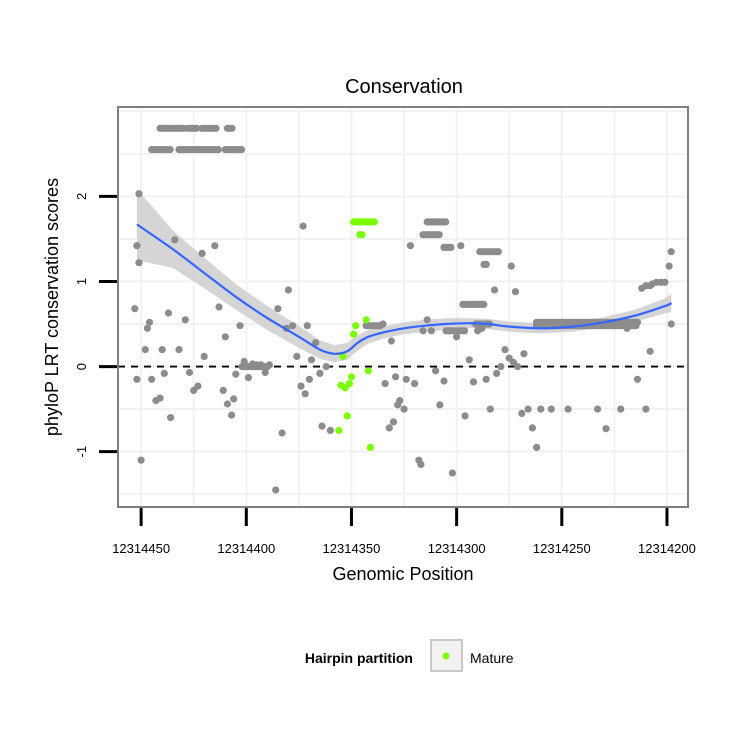  Describe the element at coordinates (81, 196) in the screenshot. I see `y-tick-label: 2` at that location.